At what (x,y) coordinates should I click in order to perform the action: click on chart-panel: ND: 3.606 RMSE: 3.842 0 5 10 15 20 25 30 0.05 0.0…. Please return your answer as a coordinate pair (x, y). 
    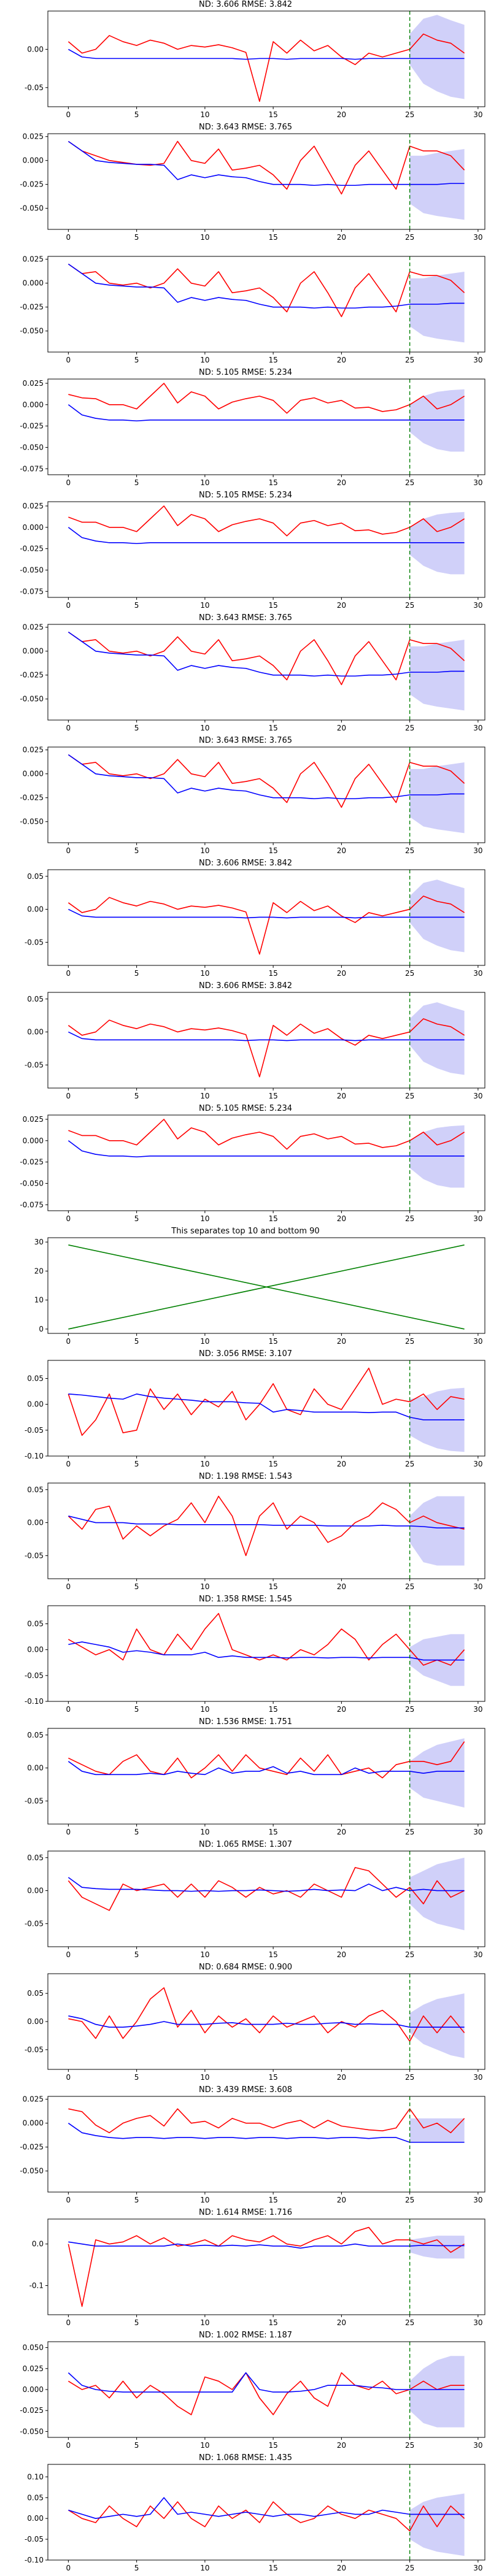
    Looking at the image, I should click on (245, 920).